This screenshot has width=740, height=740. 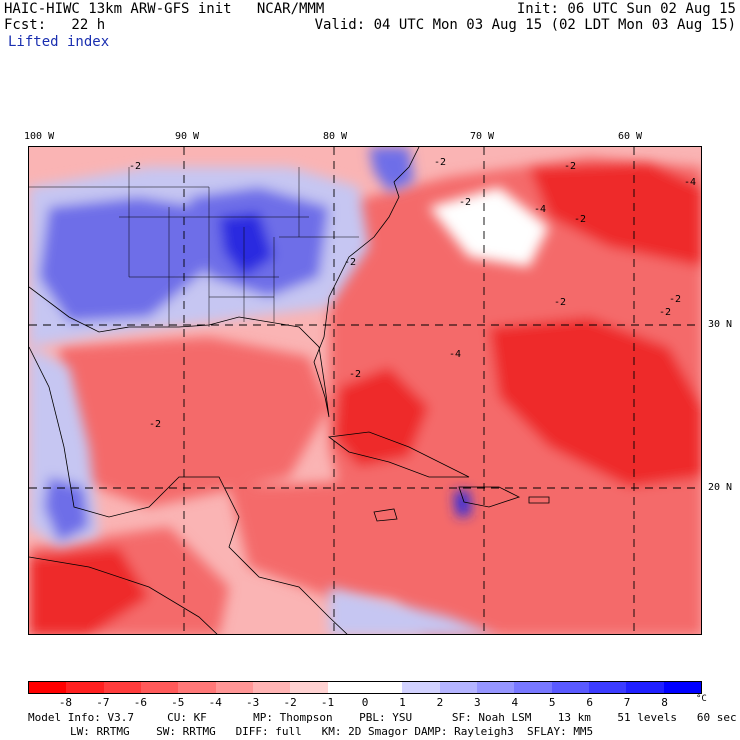 What do you see at coordinates (140, 702) in the screenshot?
I see `color-scale-tick-label: -6` at bounding box center [140, 702].